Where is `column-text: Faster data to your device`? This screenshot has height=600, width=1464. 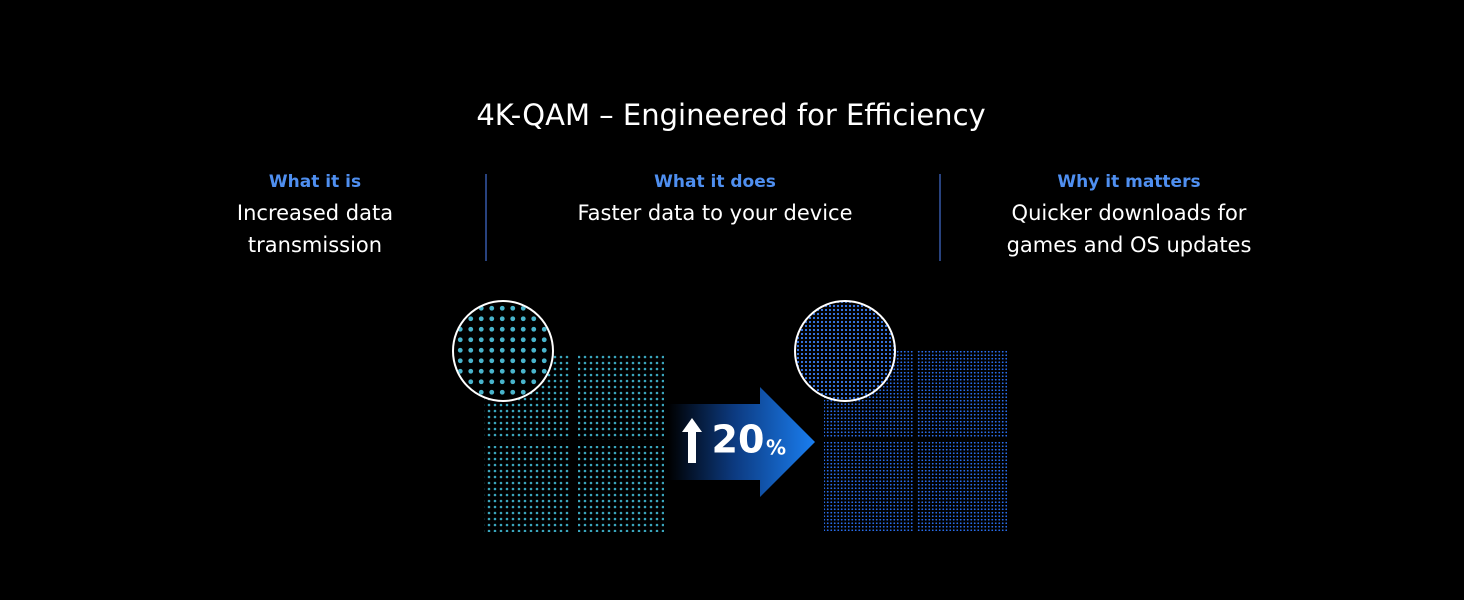
column-text: Faster data to your device is located at coordinates (714, 213).